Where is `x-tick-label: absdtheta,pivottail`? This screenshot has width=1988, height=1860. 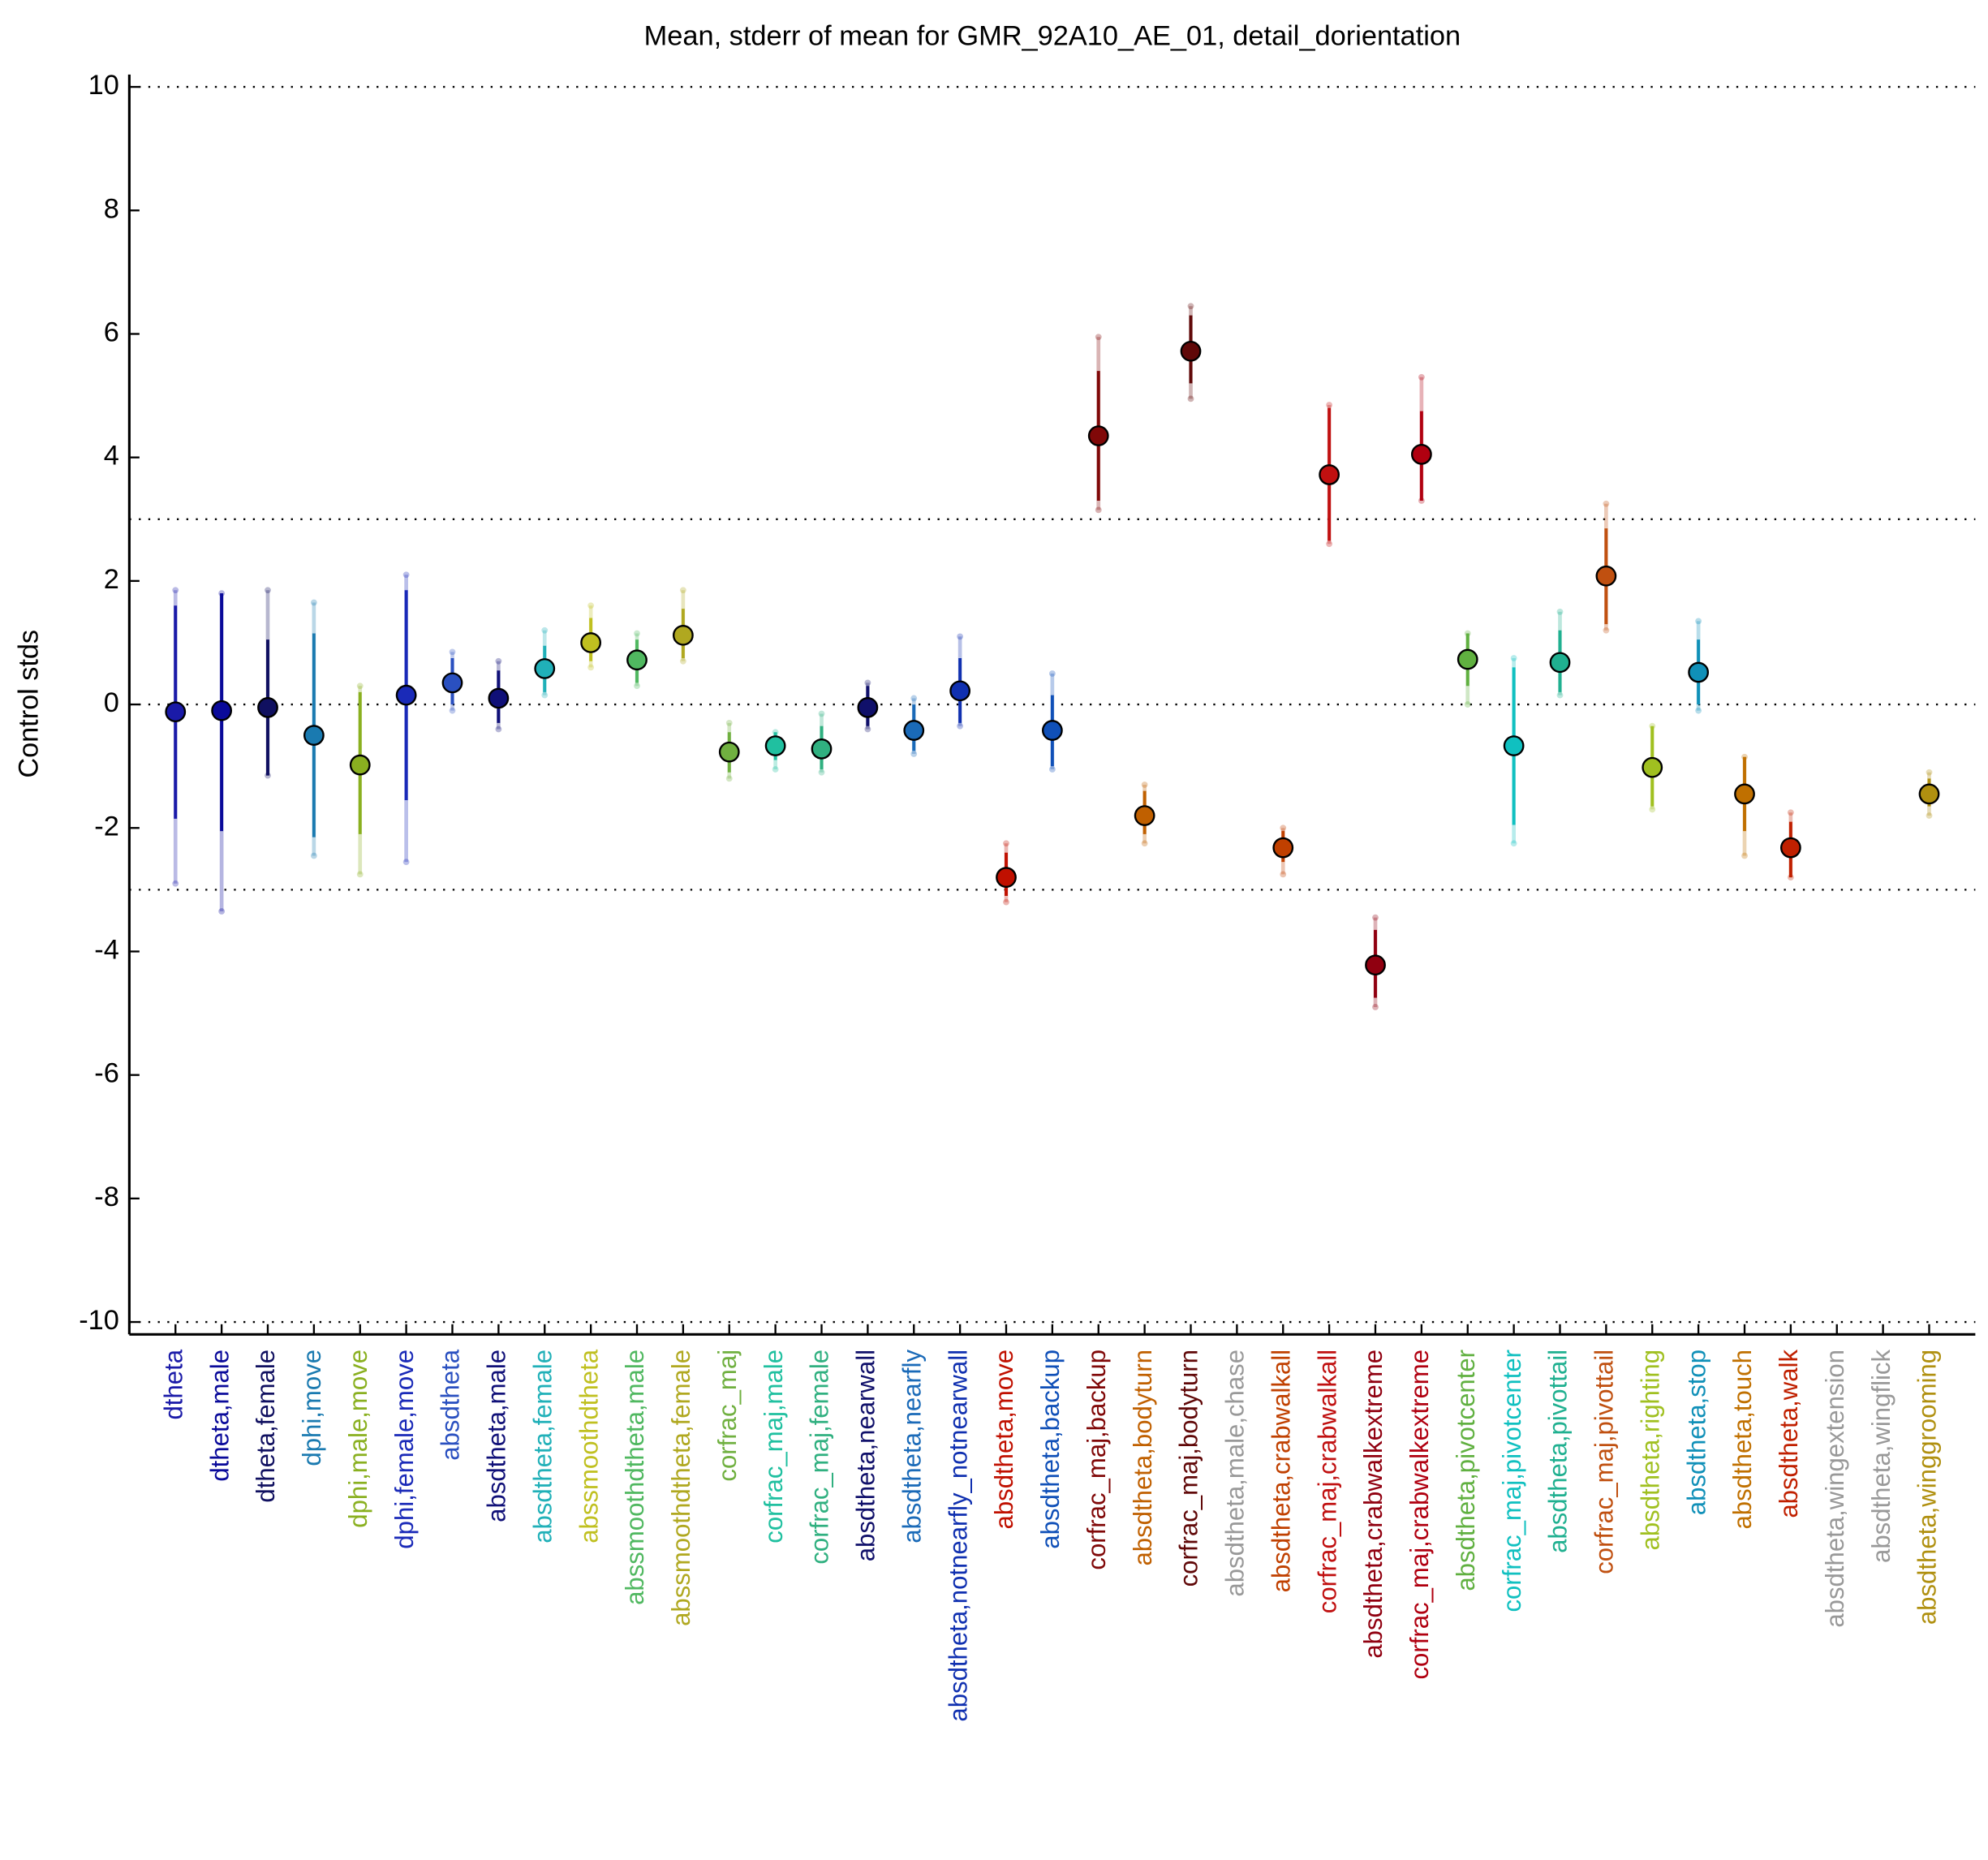 x-tick-label: absdtheta,pivottail is located at coordinates (1558, 1451).